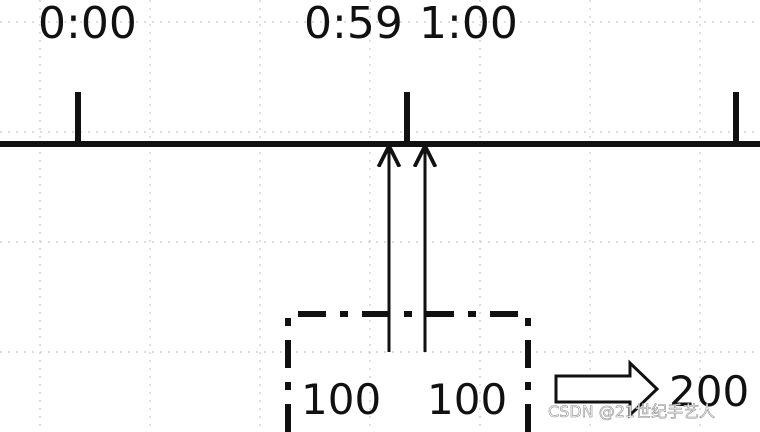 The image size is (760, 432). What do you see at coordinates (468, 24) in the screenshot?
I see `time-label-minute: 1:00` at bounding box center [468, 24].